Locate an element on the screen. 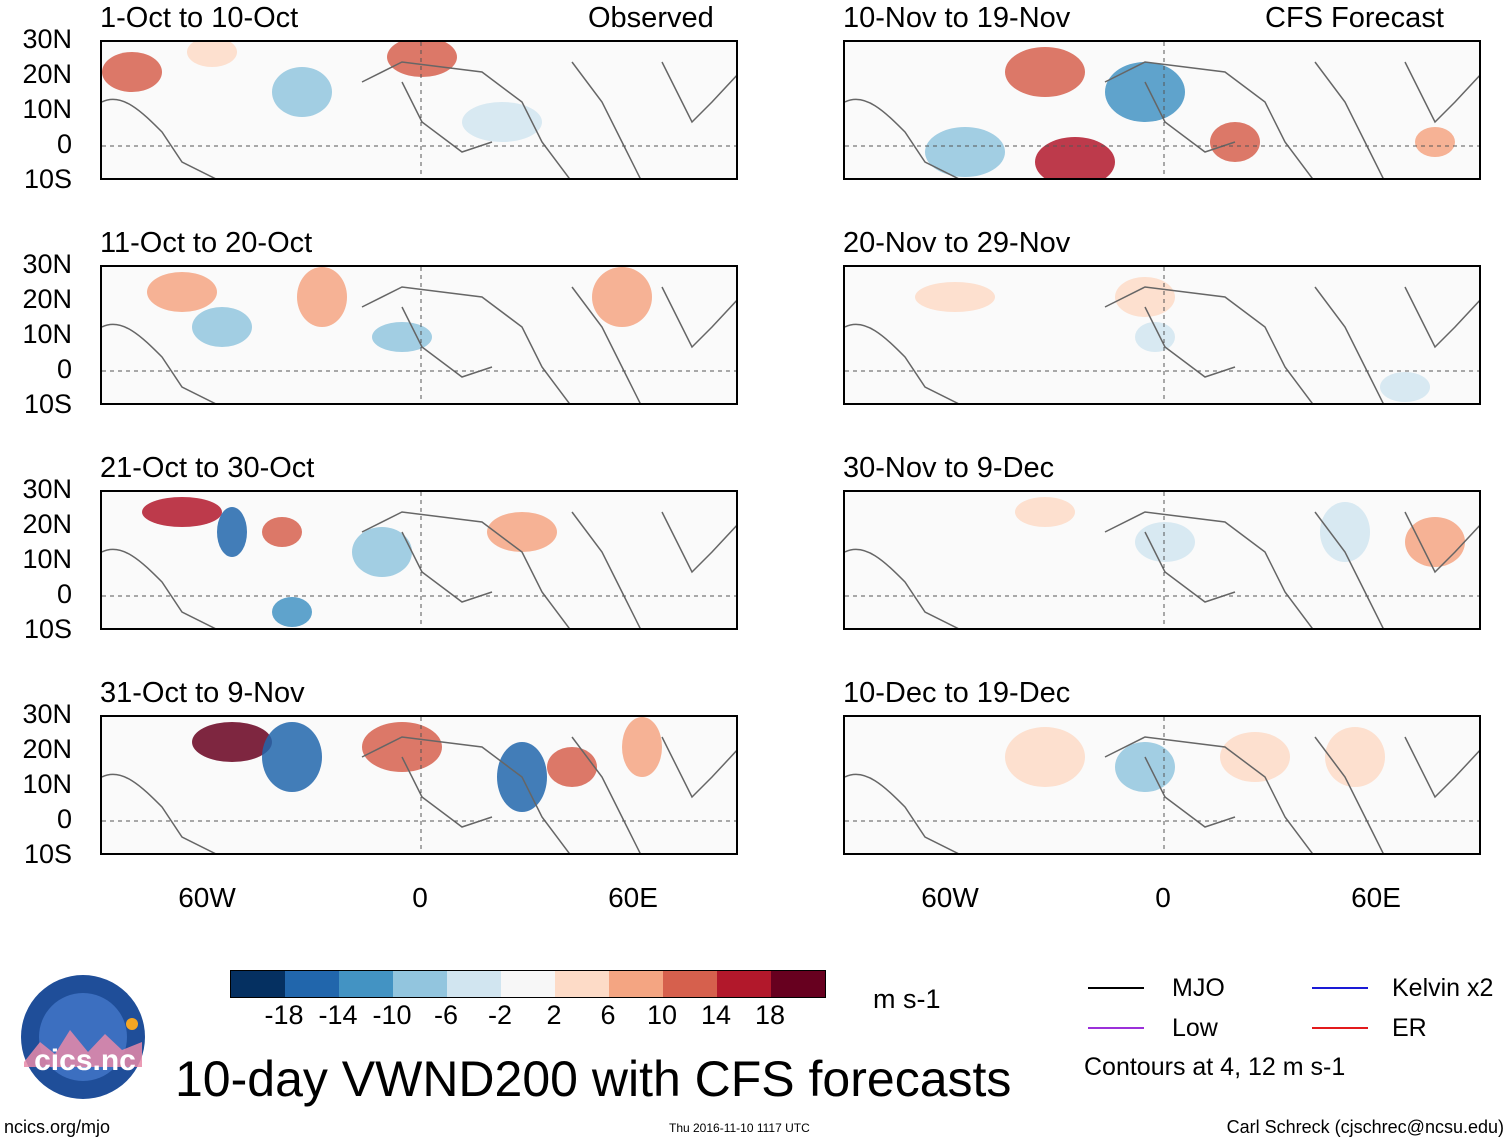 This screenshot has width=1510, height=1142. legend-line-low is located at coordinates (1116, 1028).